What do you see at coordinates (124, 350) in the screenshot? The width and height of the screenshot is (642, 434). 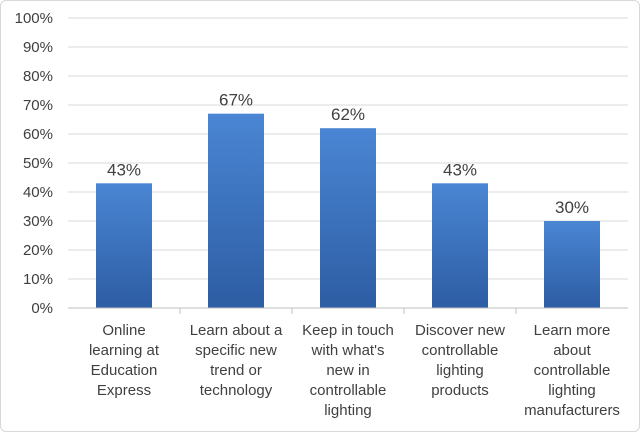 I see `category-label-line: learning at` at bounding box center [124, 350].